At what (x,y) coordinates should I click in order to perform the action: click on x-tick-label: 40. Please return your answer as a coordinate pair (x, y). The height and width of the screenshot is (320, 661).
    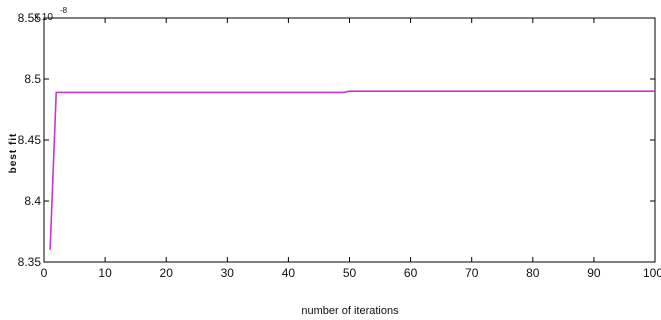
    Looking at the image, I should click on (289, 273).